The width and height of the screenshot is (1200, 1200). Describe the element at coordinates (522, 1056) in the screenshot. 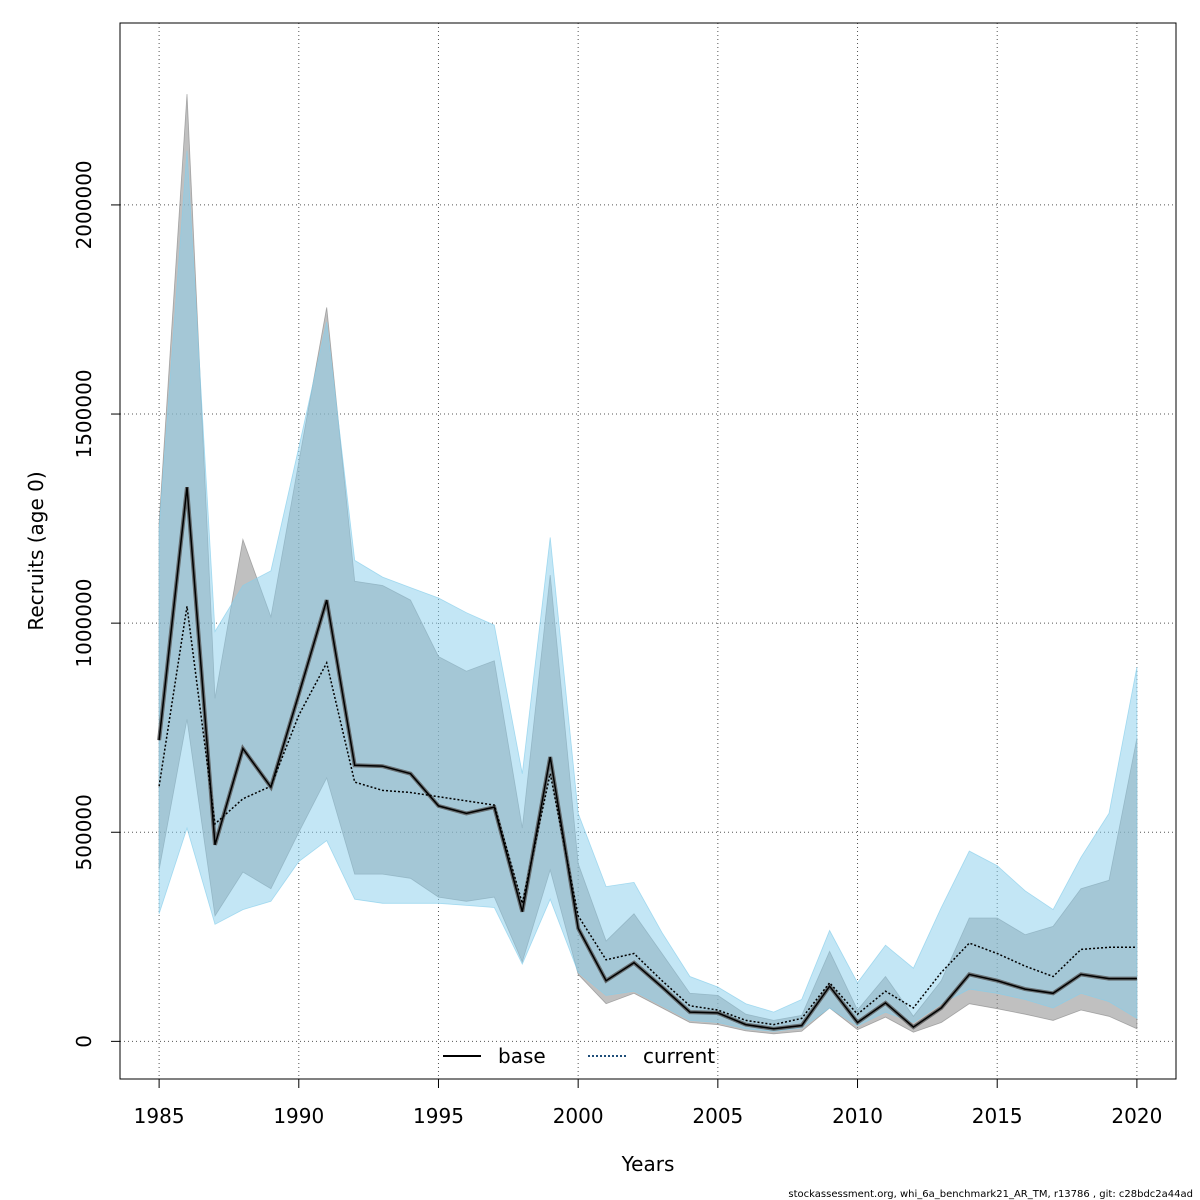

I see `legend-label-base: base` at that location.